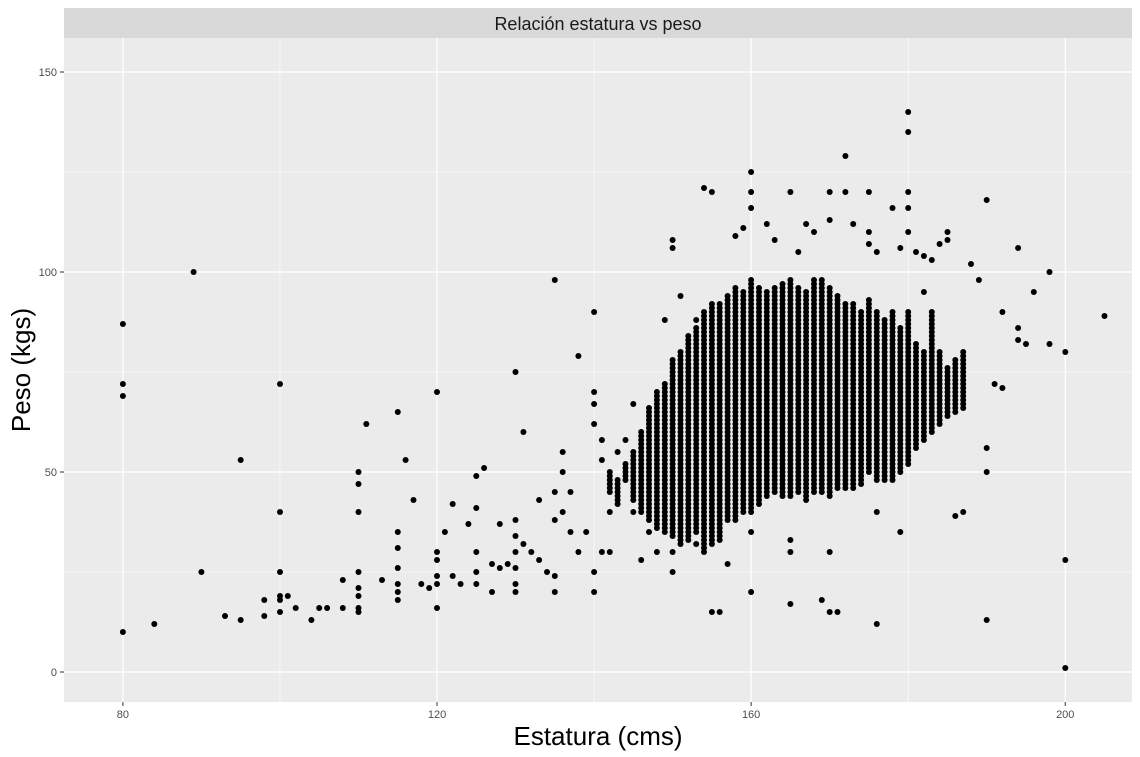 This screenshot has height=757, width=1140. What do you see at coordinates (595, 711) in the screenshot?
I see `x-axis: 80 120 160 200` at bounding box center [595, 711].